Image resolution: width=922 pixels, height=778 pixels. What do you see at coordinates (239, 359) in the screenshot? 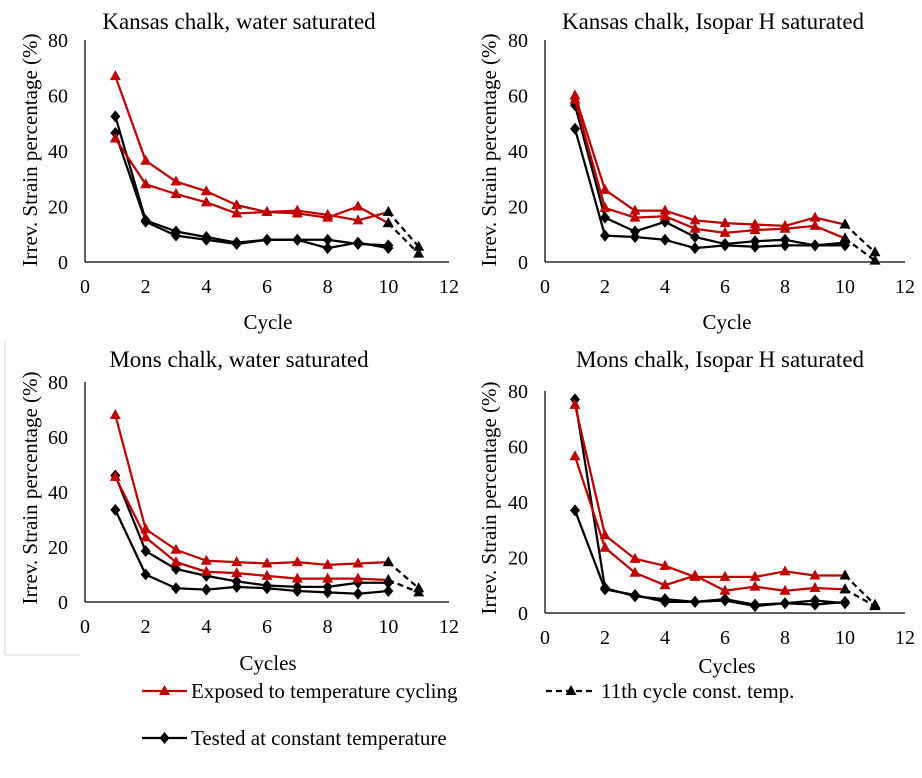
I see `chart-title: Mons chalk, water saturated` at bounding box center [239, 359].